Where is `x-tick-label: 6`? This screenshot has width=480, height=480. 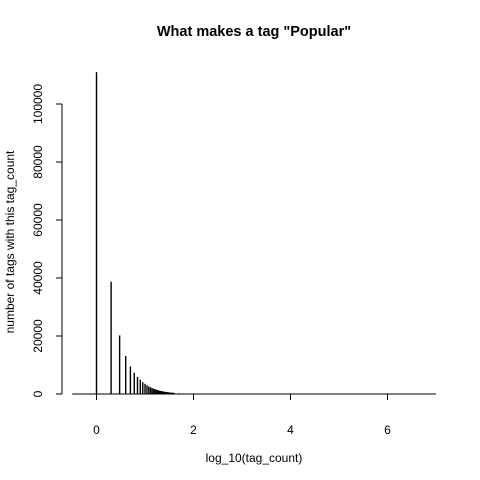 x-tick-label: 6 is located at coordinates (387, 430).